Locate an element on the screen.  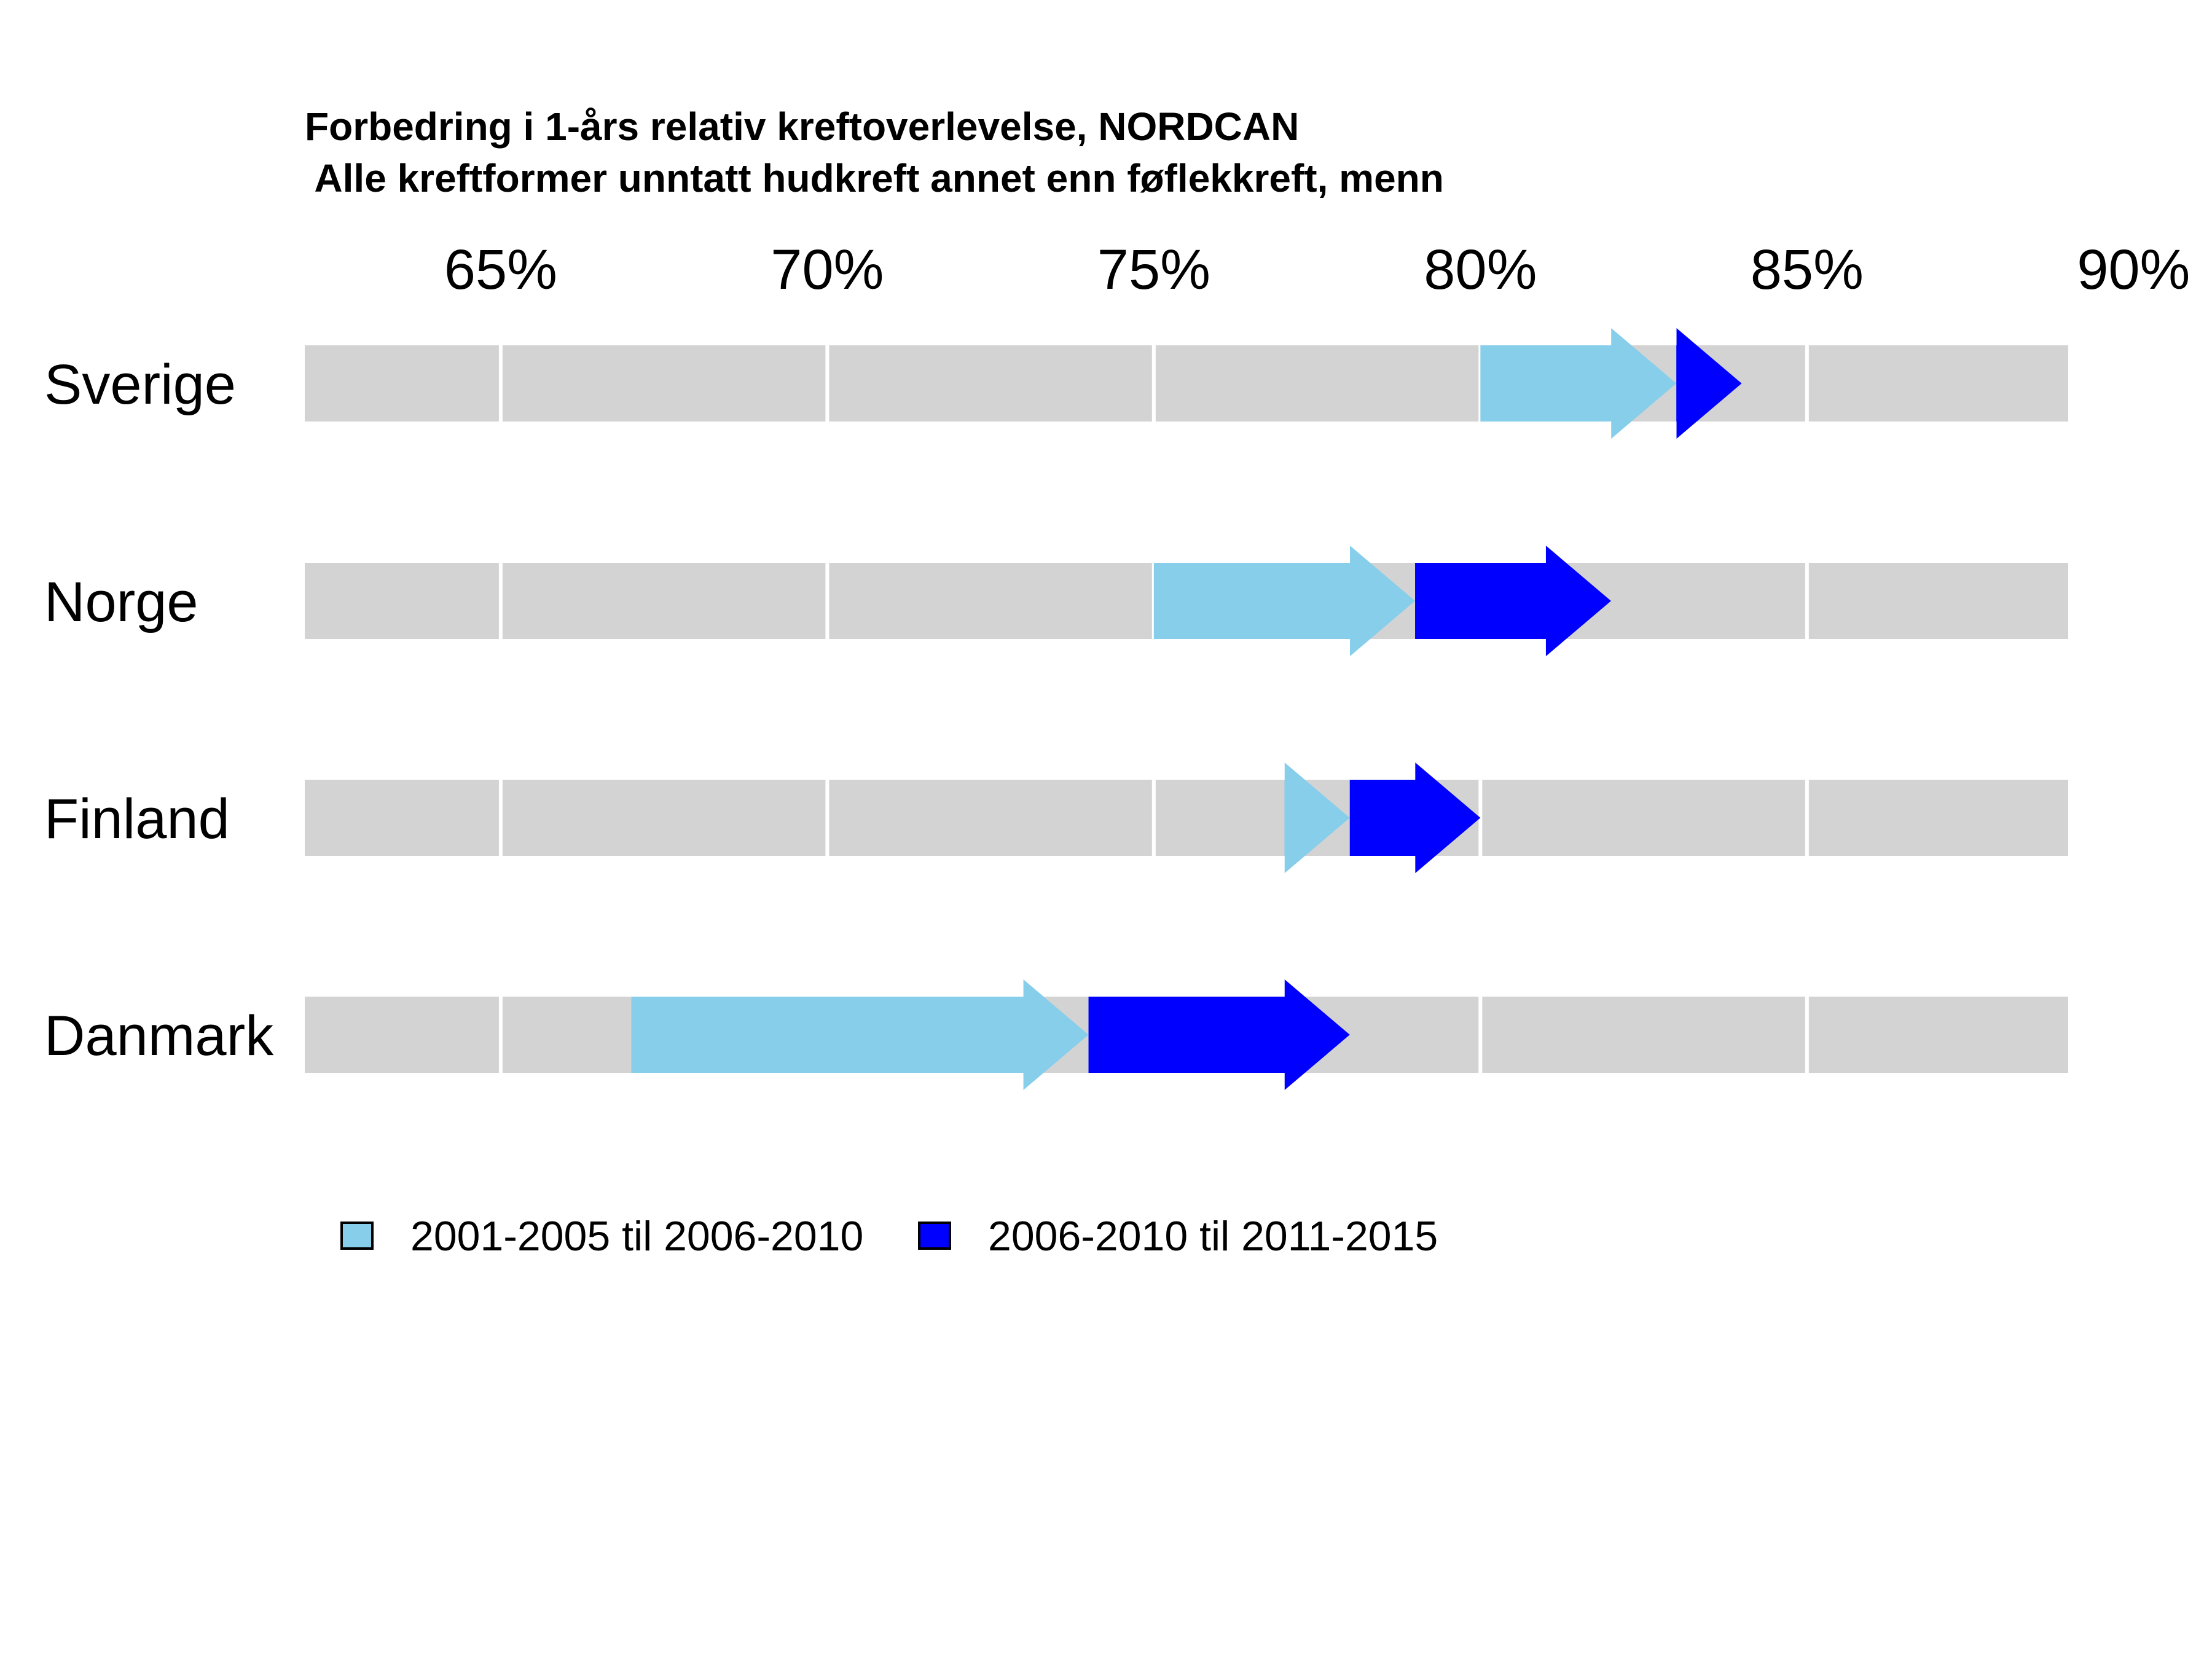
country-row: Sverige is located at coordinates (1056, 383).